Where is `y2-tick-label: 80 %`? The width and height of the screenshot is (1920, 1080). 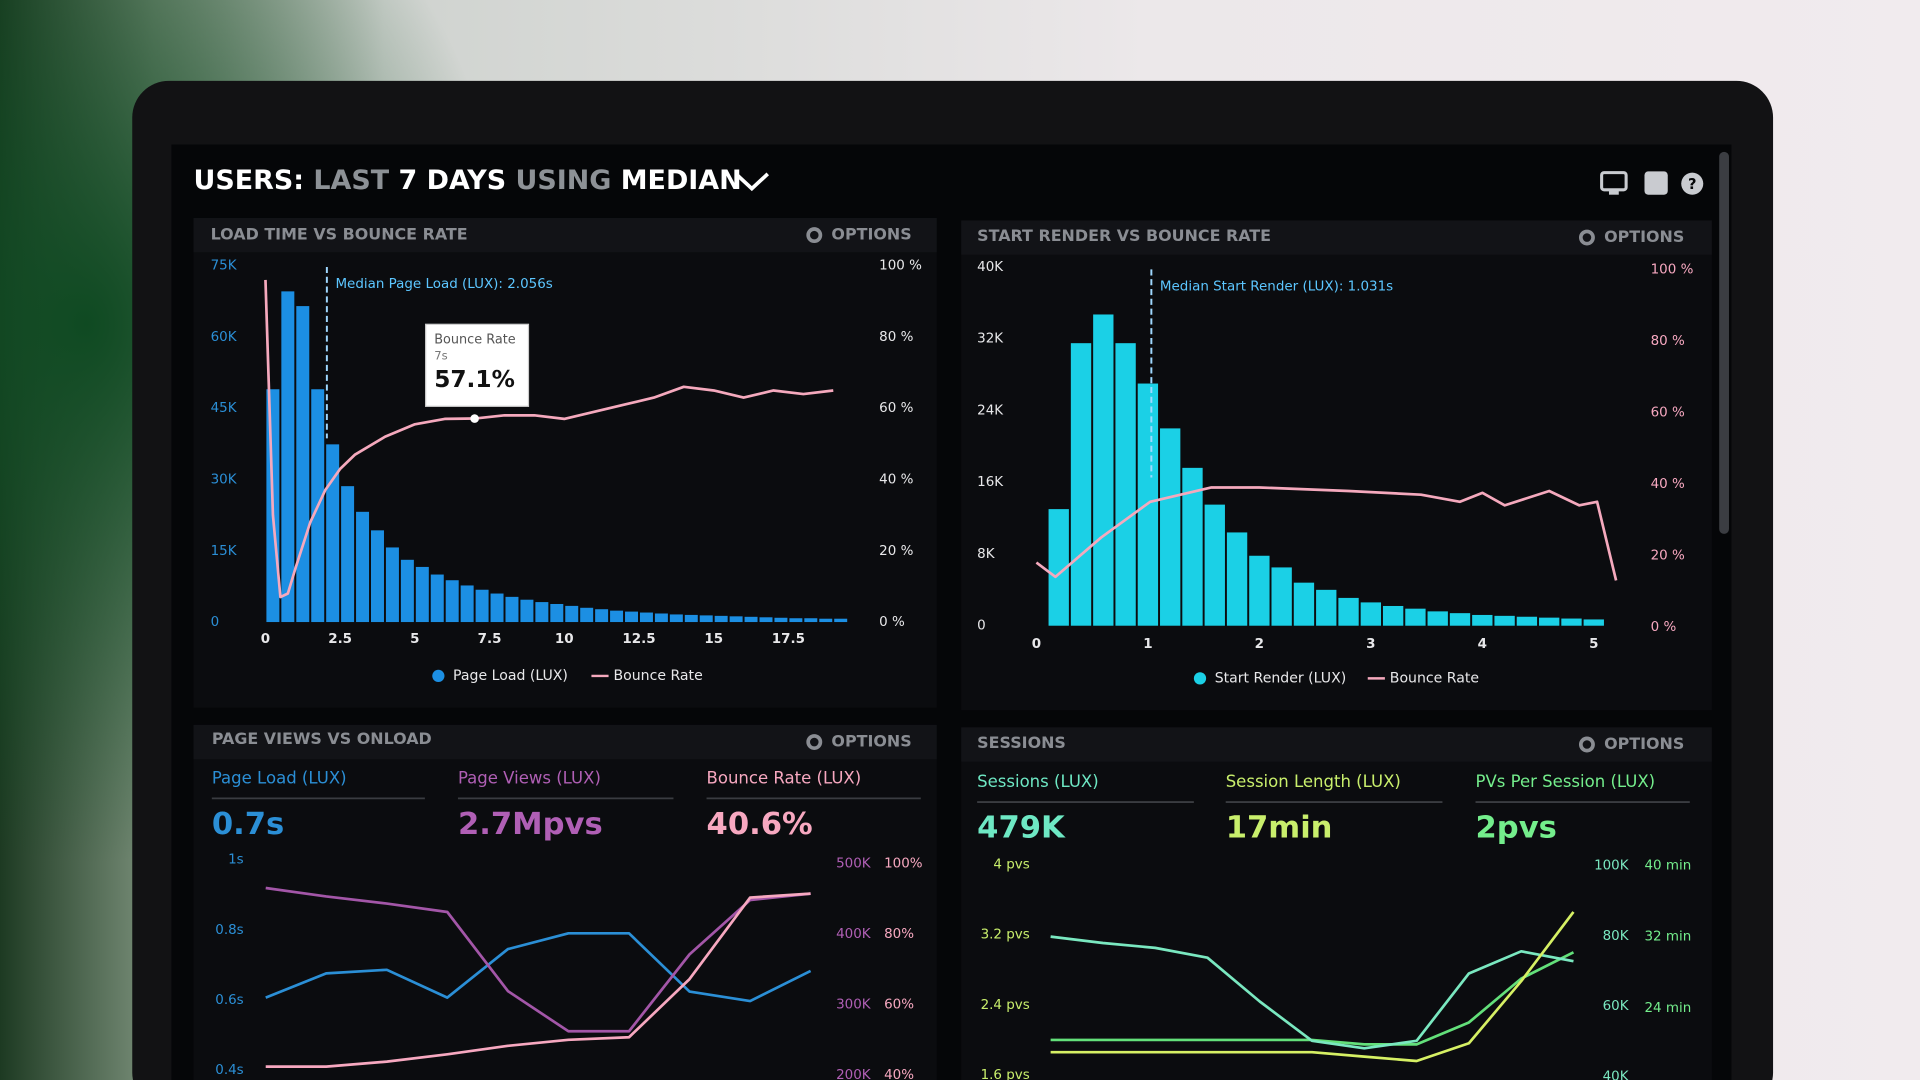
y2-tick-label: 80 % is located at coordinates (896, 337).